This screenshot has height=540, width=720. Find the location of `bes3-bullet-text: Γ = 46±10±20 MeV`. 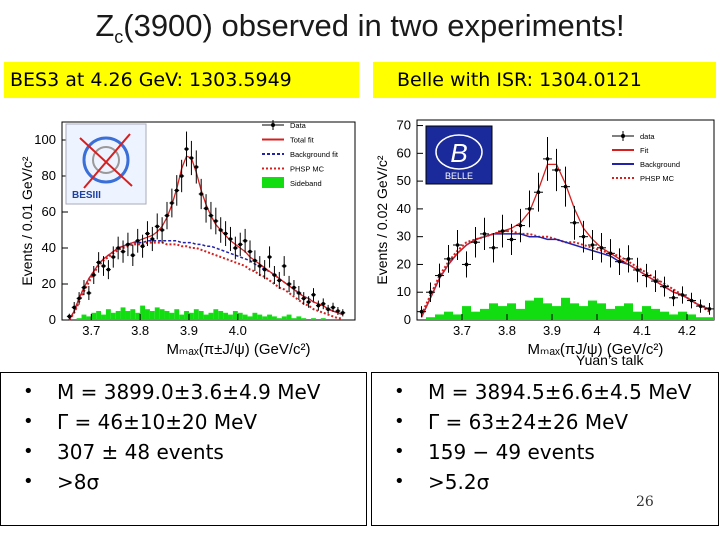

bes3-bullet-text: Γ = 46±10±20 MeV is located at coordinates (157, 422).